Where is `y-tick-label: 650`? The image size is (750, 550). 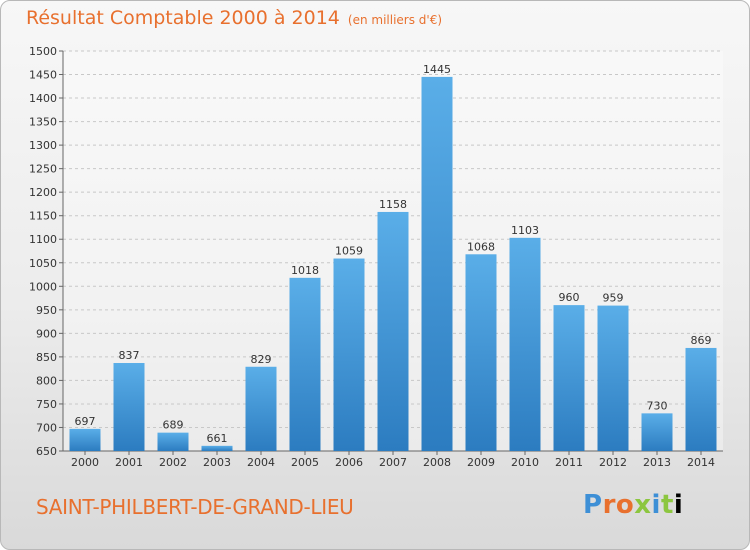
y-tick-label: 650 is located at coordinates (46, 451).